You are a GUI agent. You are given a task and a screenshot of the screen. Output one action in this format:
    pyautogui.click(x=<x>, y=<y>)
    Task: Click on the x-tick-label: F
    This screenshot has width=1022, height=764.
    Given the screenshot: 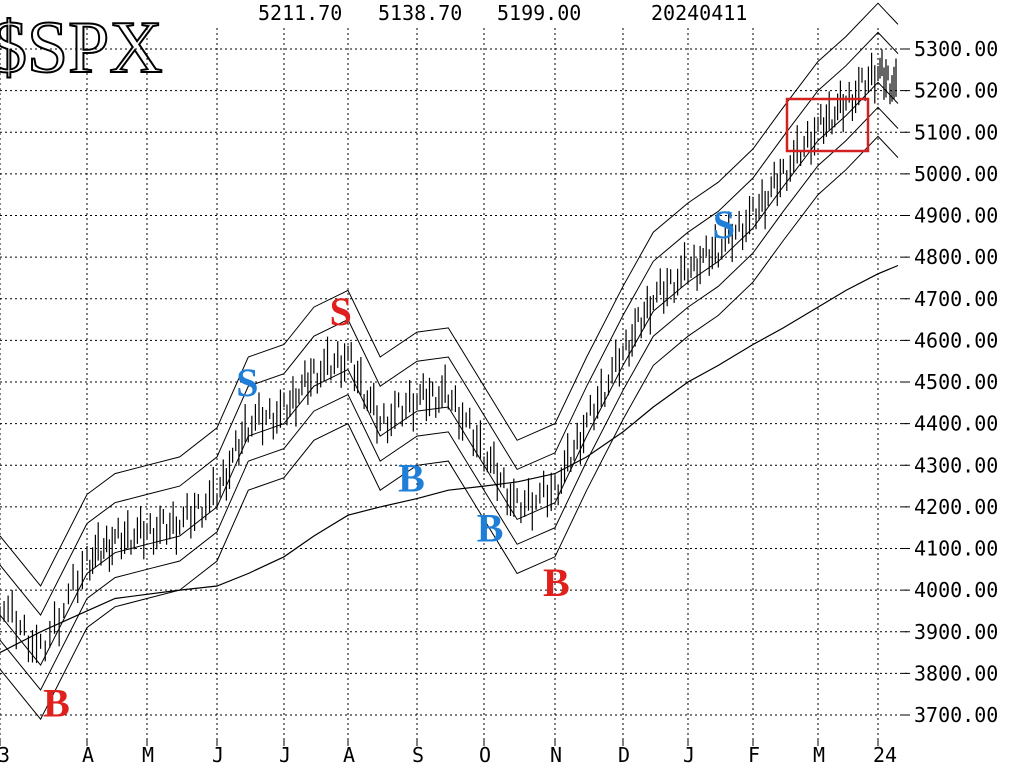 What is the action you would take?
    pyautogui.click(x=754, y=753)
    